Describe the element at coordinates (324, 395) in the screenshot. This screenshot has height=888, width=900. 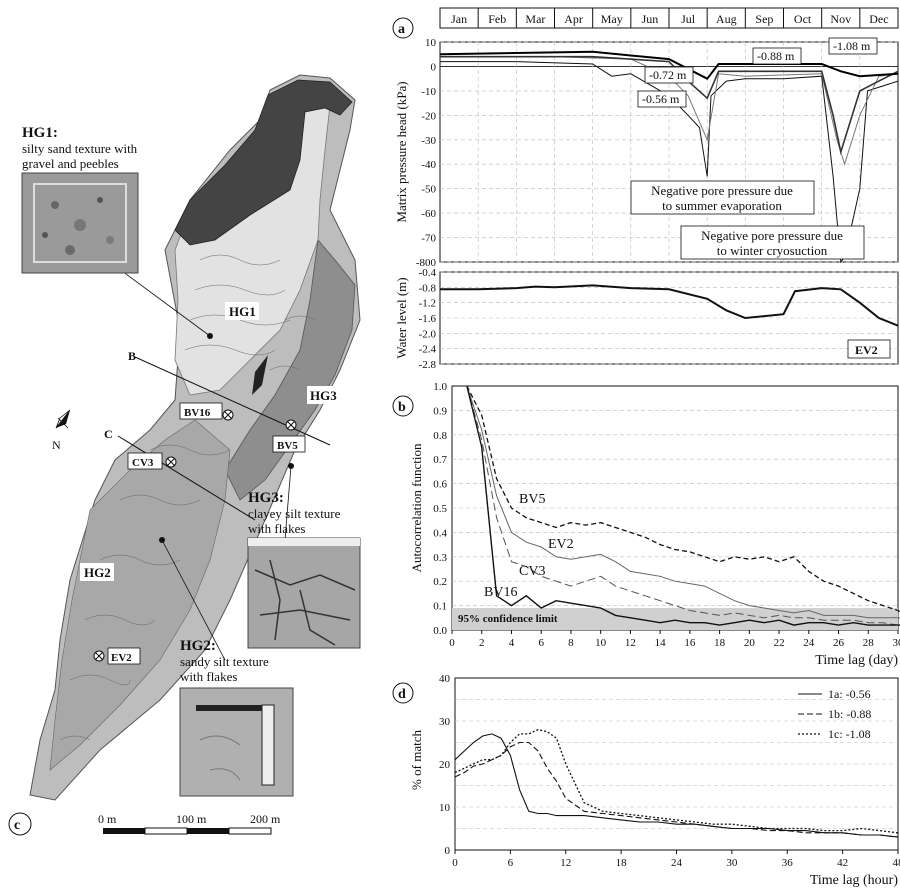
I see `hg3-label-box` at that location.